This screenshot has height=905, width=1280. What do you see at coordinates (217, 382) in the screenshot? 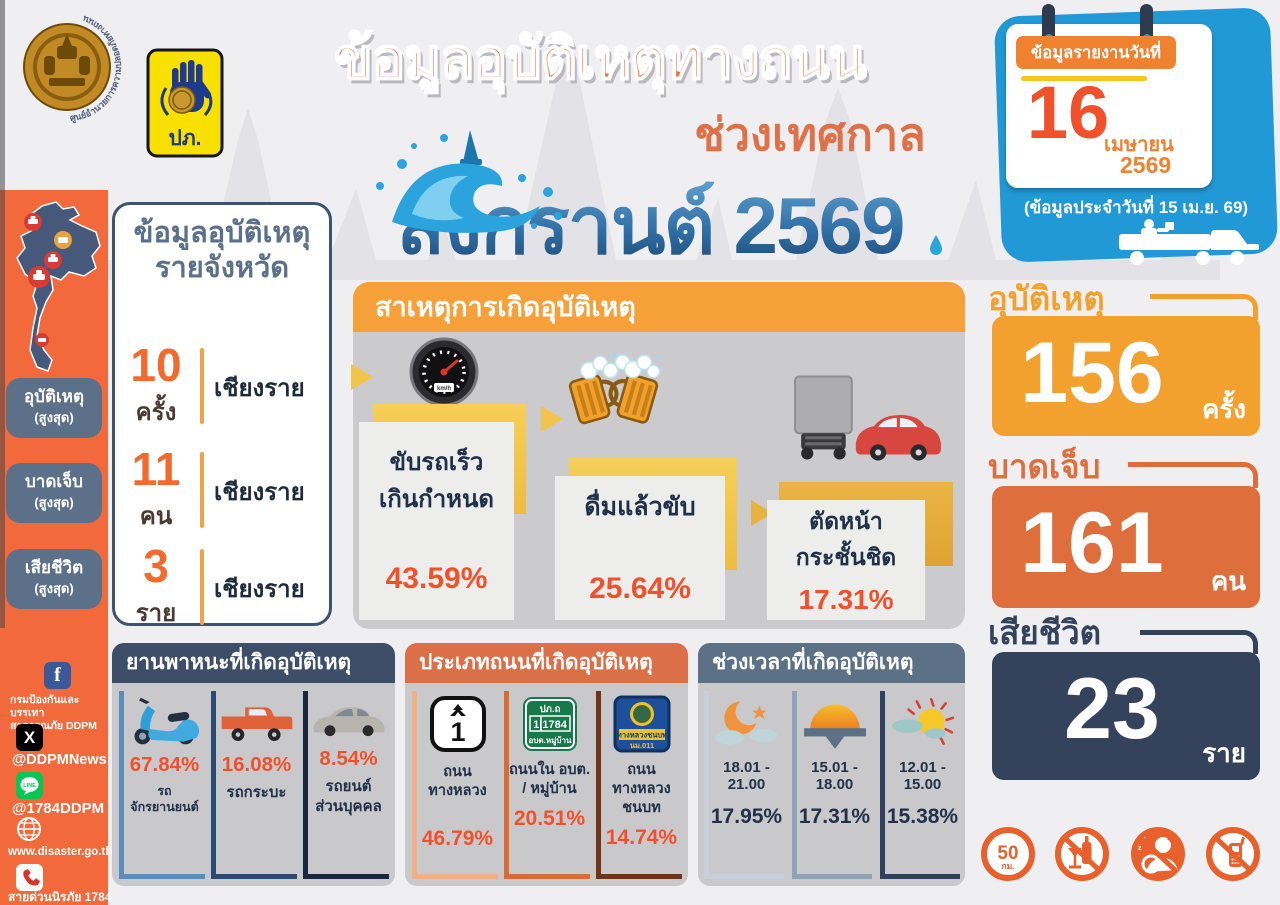
I see `province-stat-accidents: 10 ครั้ง เชียงราย` at bounding box center [217, 382].